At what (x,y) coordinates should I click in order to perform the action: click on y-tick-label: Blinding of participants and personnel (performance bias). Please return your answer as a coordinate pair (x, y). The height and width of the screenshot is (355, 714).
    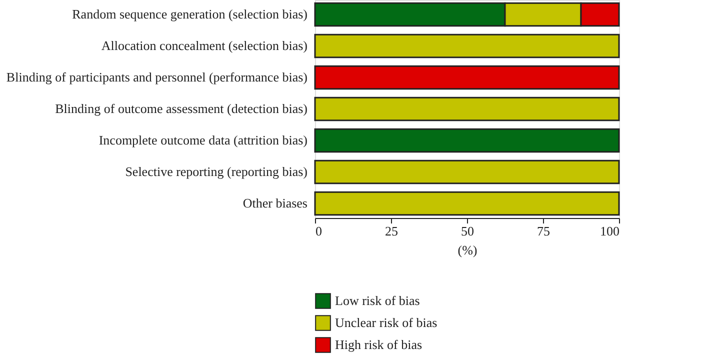
    Looking at the image, I should click on (157, 76).